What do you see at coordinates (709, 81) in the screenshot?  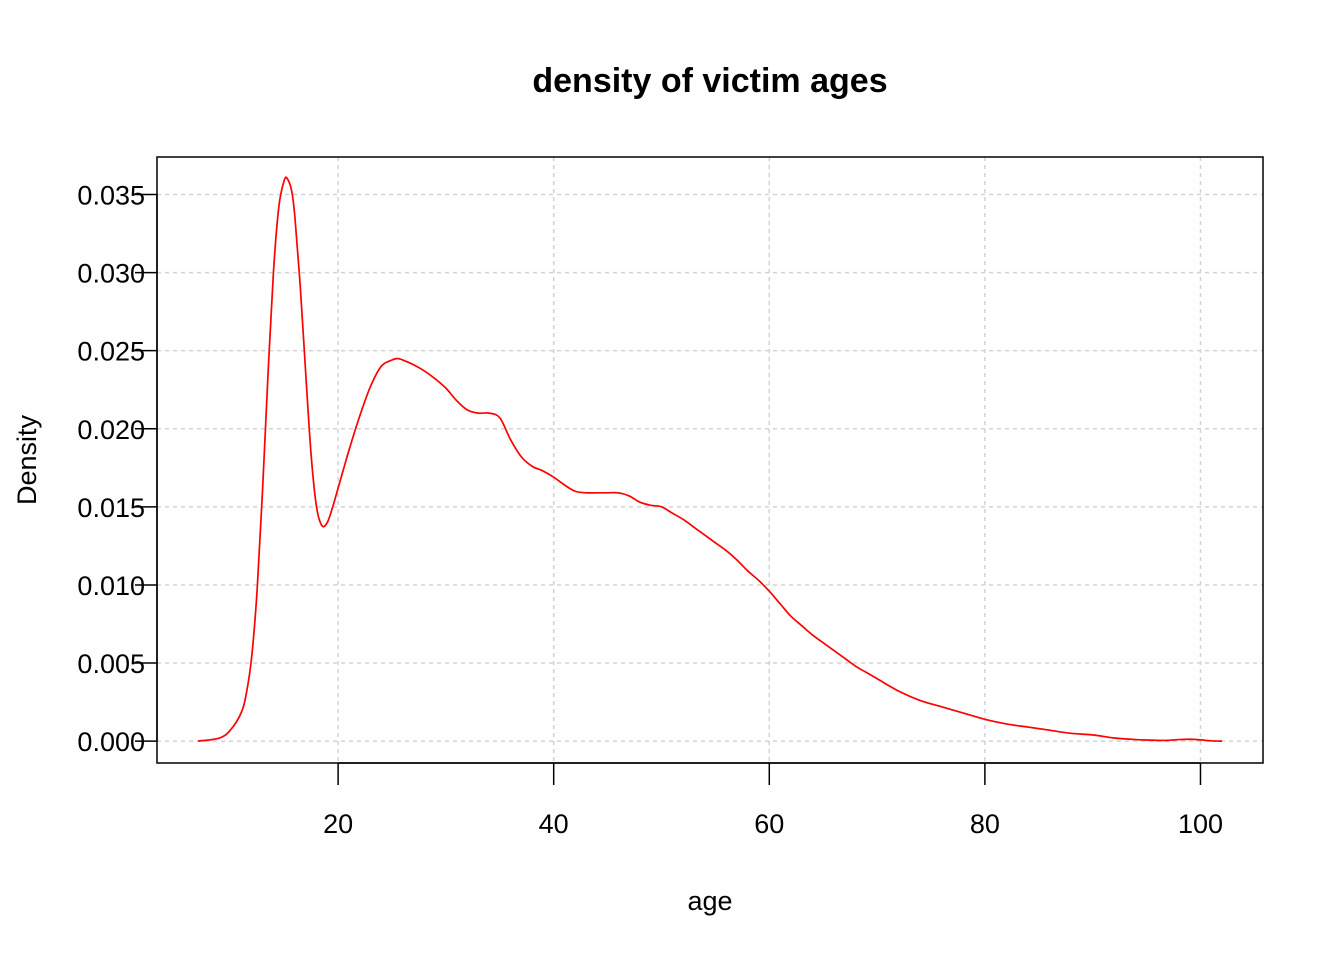 I see `chart-title: density of victim ages` at bounding box center [709, 81].